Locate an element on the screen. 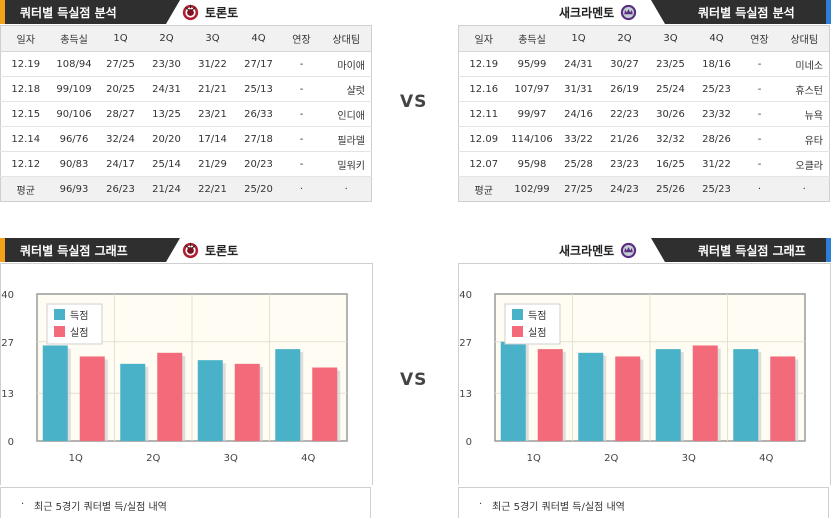 This screenshot has height=519, width=831. table-cell: 23/25 is located at coordinates (670, 64).